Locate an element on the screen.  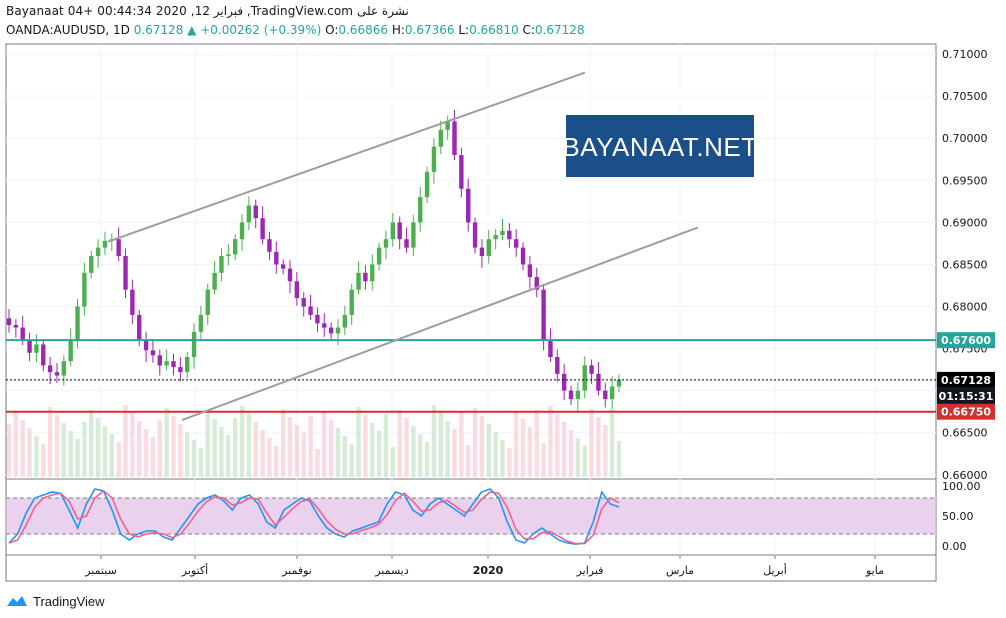
level-price-tag is located at coordinates (966, 379).